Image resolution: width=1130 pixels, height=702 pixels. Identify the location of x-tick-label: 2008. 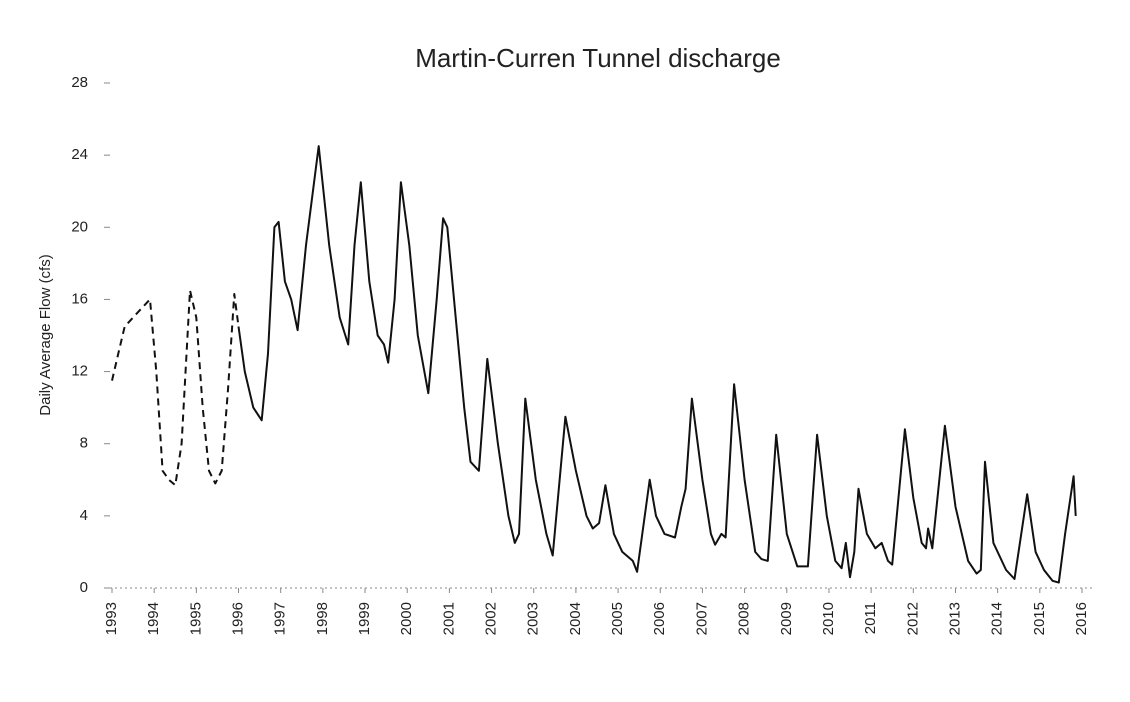
(744, 618).